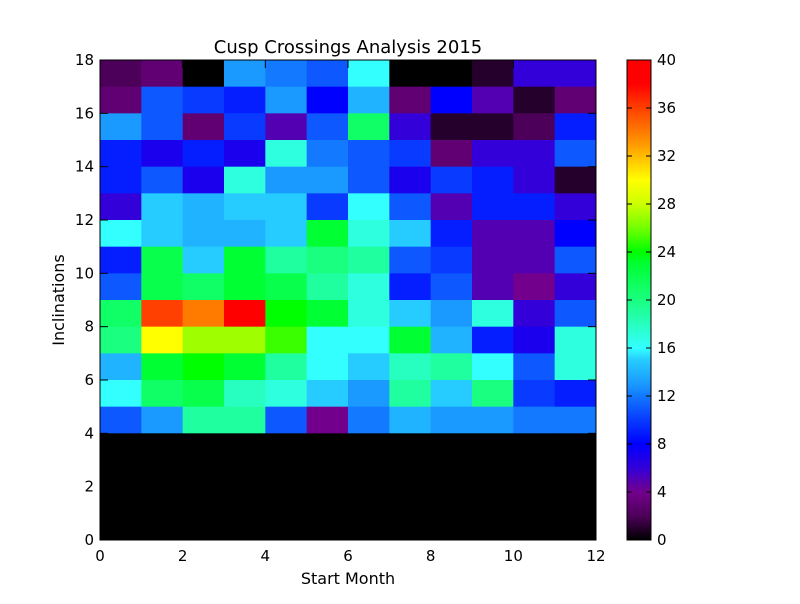 This screenshot has width=800, height=604. What do you see at coordinates (662, 444) in the screenshot?
I see `colorbar-tick-label: 8` at bounding box center [662, 444].